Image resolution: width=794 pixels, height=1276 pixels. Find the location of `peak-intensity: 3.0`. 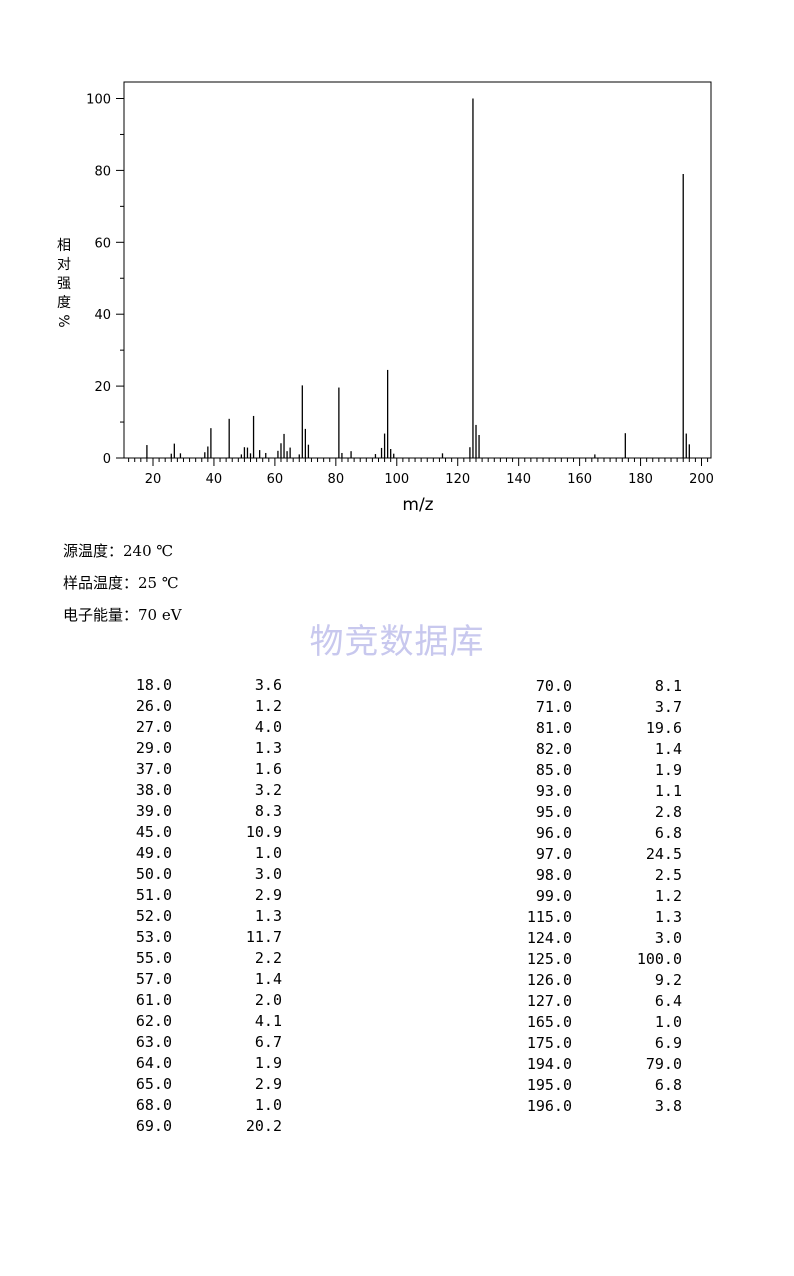

peak-intensity: 3.0 is located at coordinates (668, 938).